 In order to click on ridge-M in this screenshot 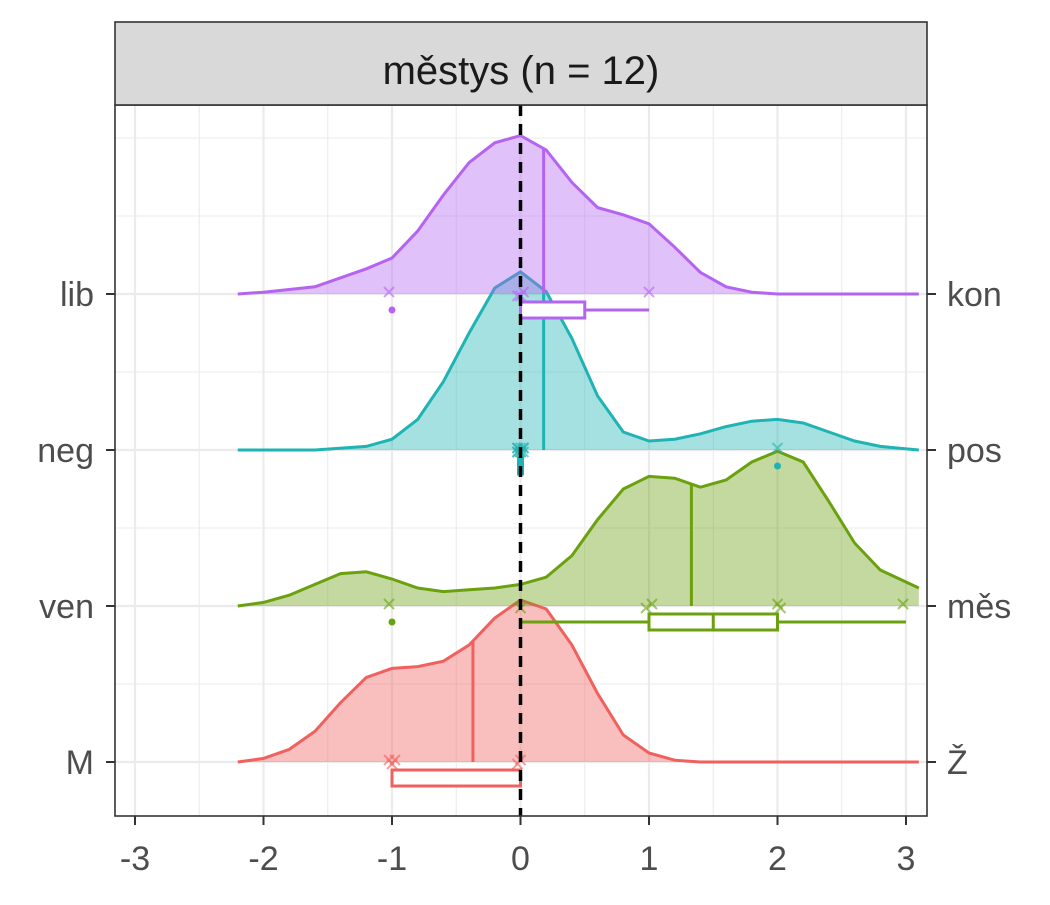, I will do `click(578, 693)`.